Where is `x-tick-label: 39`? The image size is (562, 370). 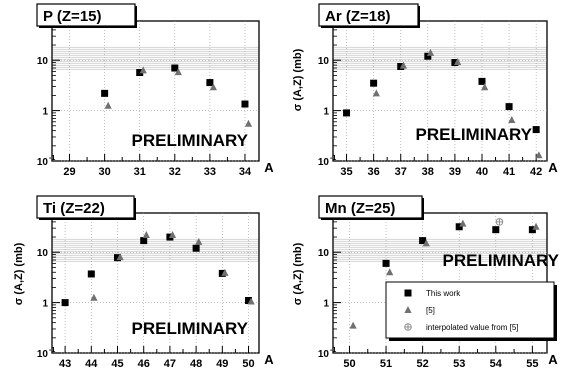 x-tick-label: 39 is located at coordinates (455, 172).